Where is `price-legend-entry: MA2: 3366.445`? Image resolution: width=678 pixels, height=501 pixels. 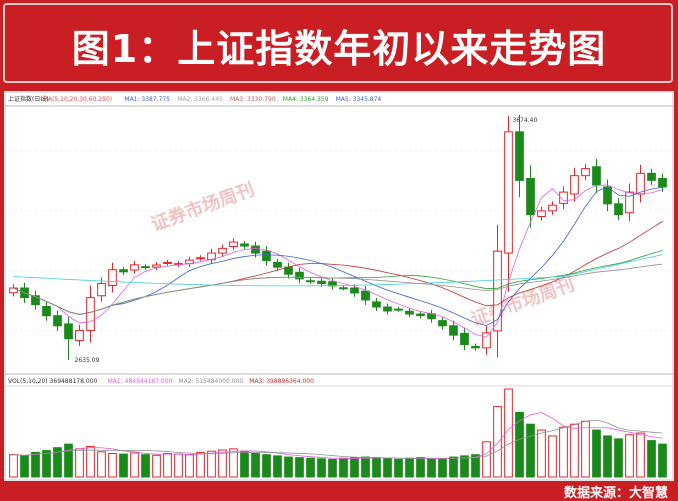 price-legend-entry: MA2: 3366.445 is located at coordinates (200, 99).